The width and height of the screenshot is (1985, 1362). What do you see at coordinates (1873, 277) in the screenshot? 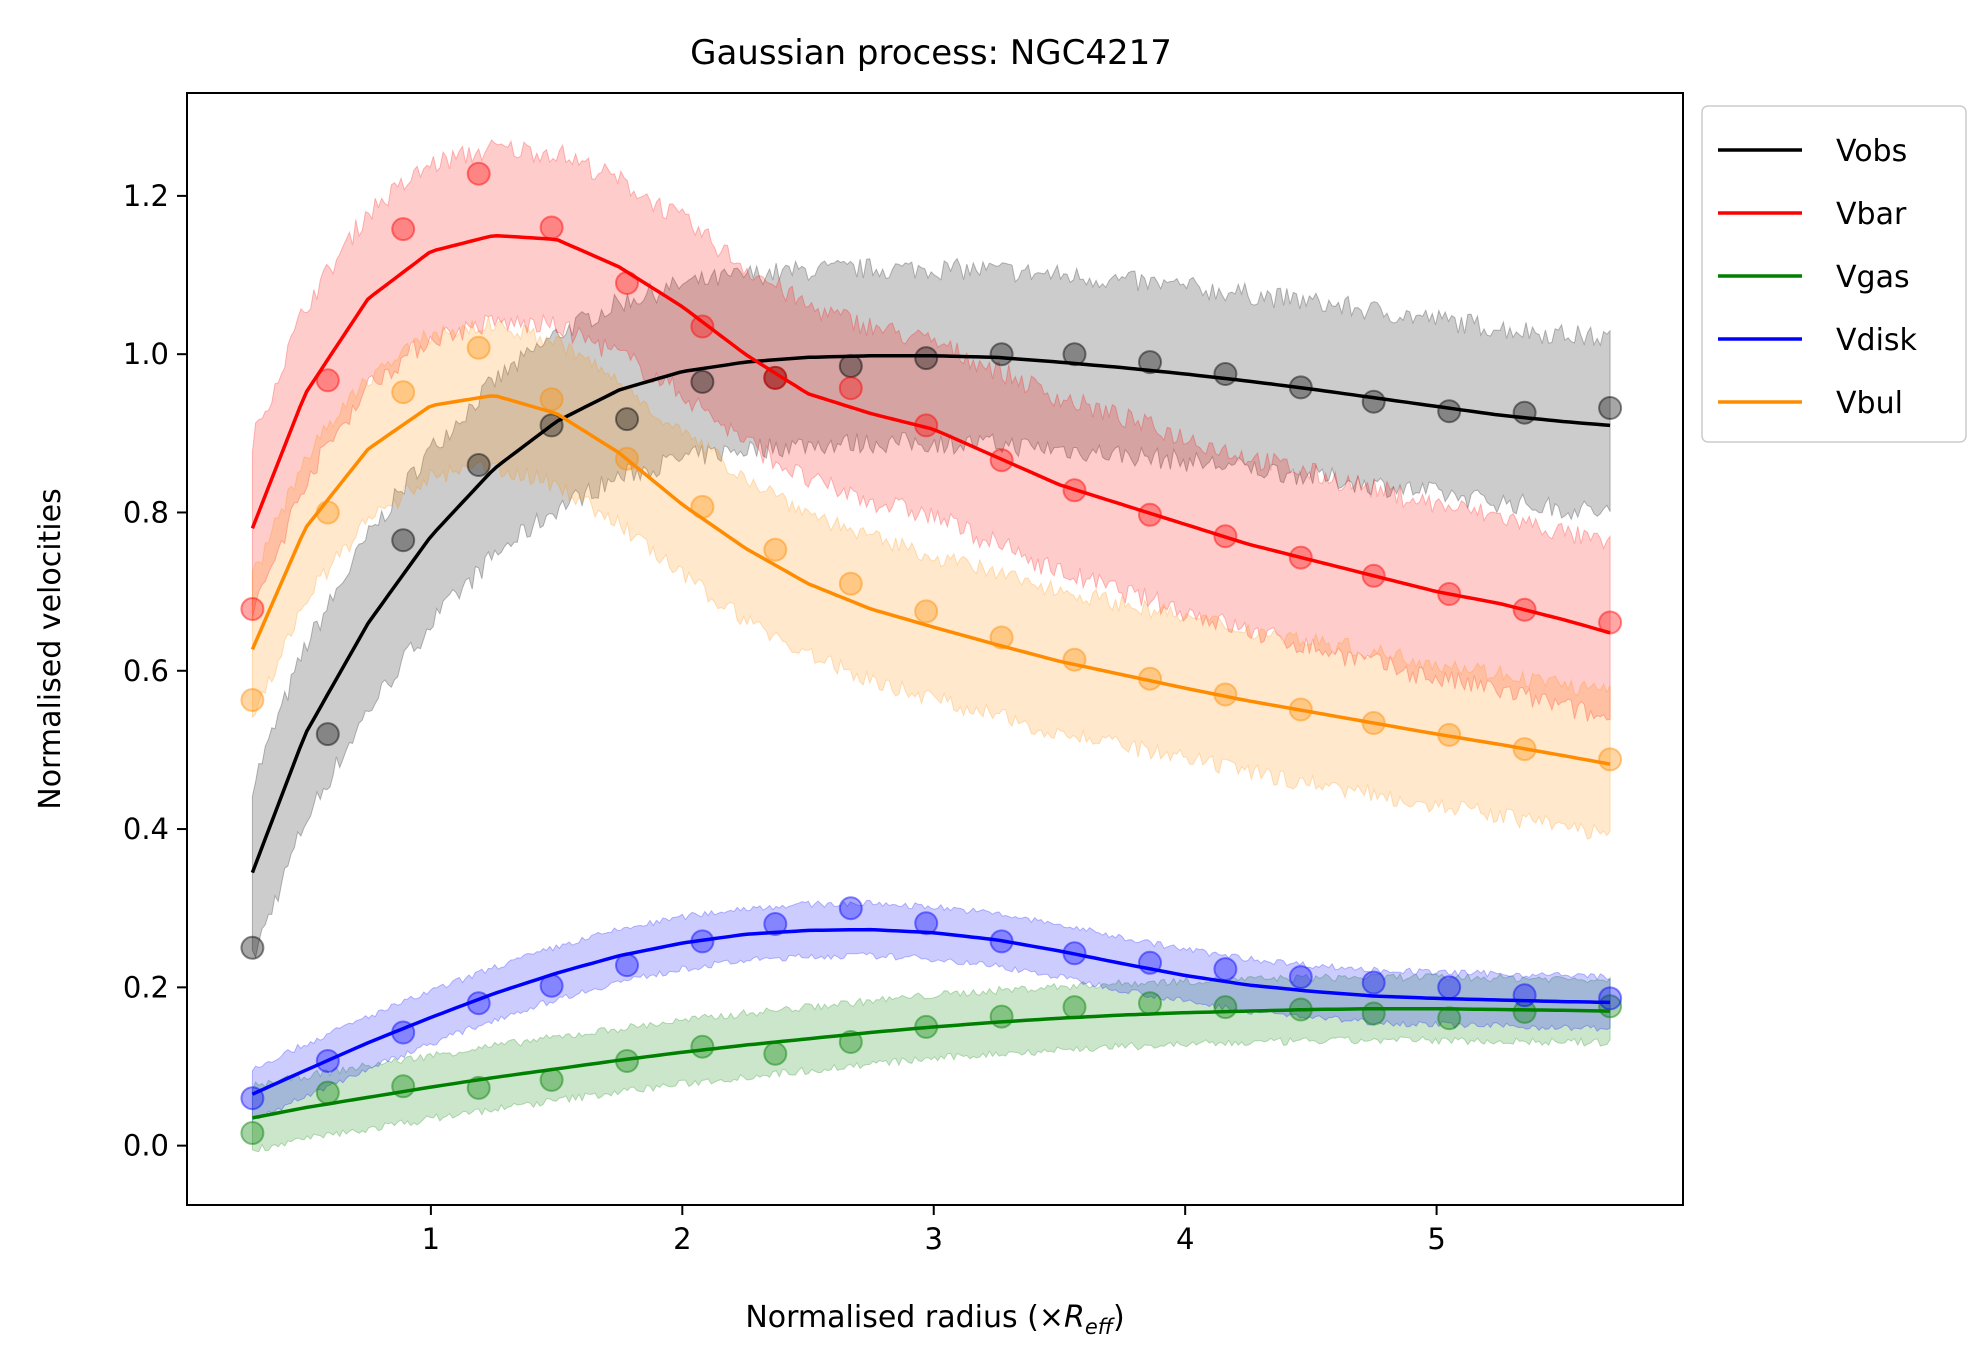
I see `legend-label-vgas: Vgas` at bounding box center [1873, 277].